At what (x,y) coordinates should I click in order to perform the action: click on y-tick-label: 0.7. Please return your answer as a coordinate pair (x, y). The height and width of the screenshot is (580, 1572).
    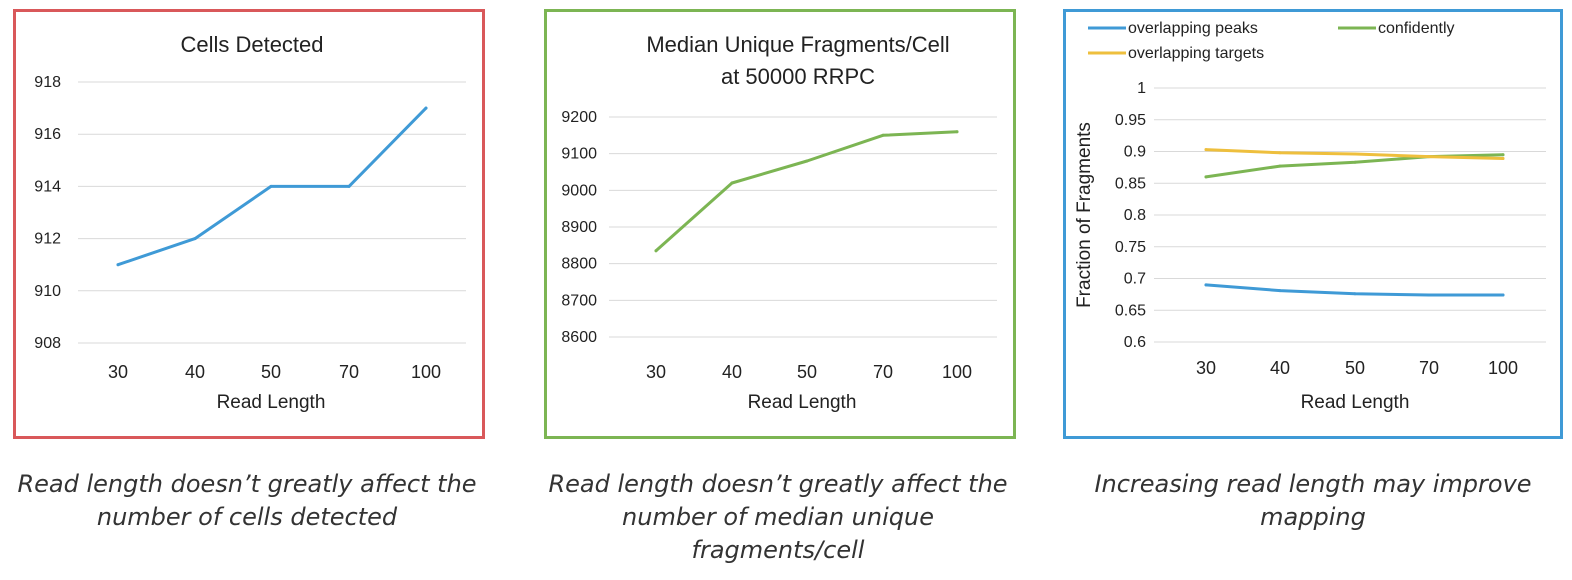
    Looking at the image, I should click on (1135, 279).